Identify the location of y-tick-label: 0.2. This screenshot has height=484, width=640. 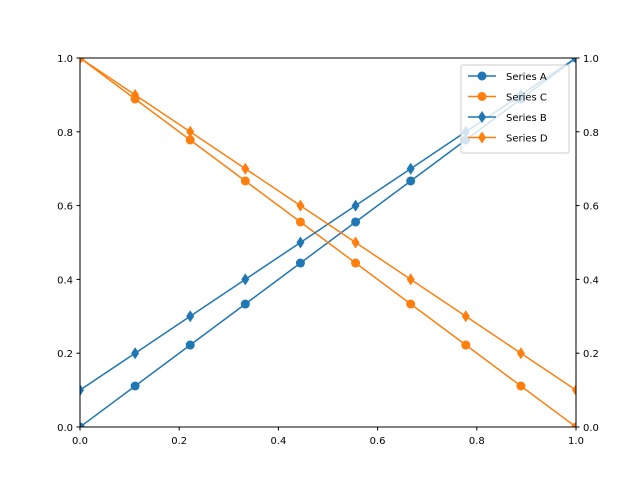
(65, 354).